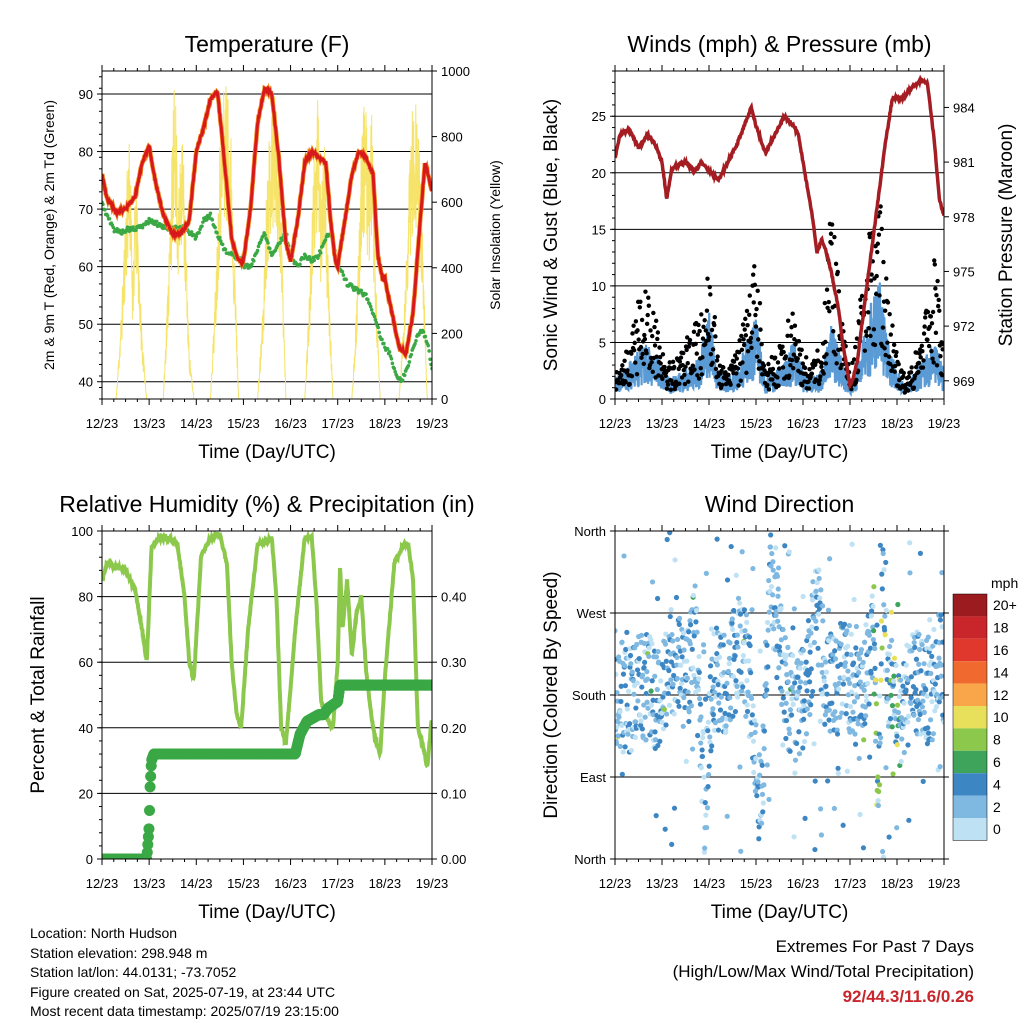  I want to click on y-tick-label: 60, so click(86, 662).